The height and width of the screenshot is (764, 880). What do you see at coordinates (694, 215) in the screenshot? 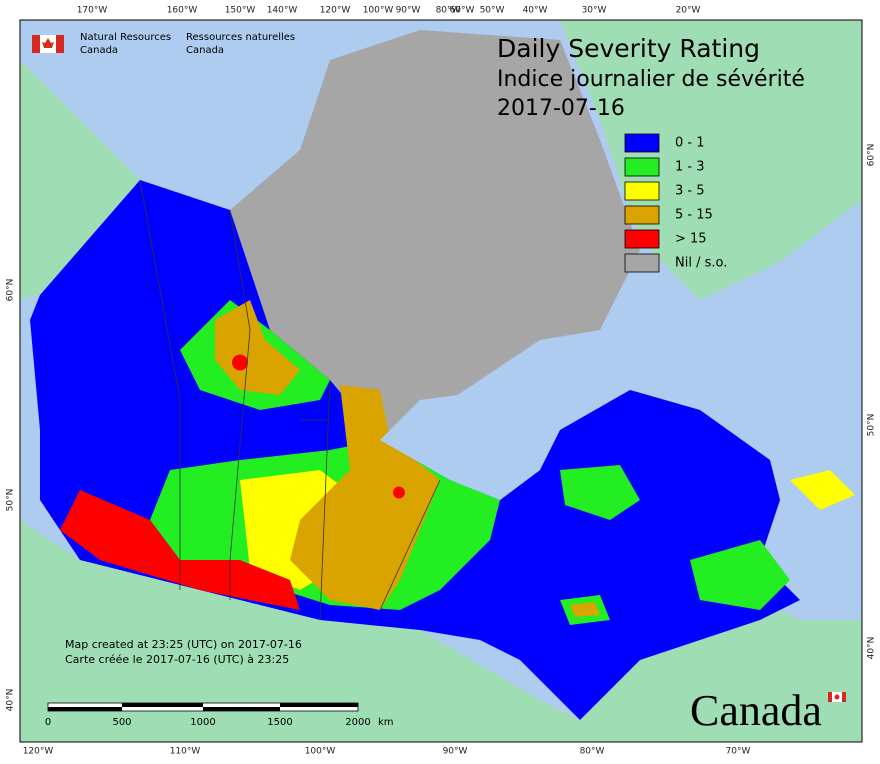
I see `legend-label: 5 - 15` at bounding box center [694, 215].